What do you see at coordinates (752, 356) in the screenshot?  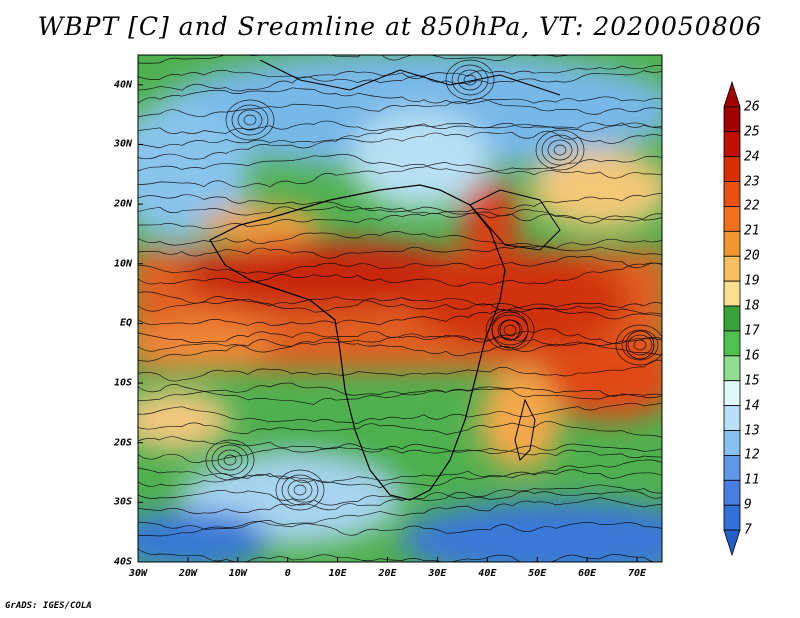 I see `colorbar-label: 16` at bounding box center [752, 356].